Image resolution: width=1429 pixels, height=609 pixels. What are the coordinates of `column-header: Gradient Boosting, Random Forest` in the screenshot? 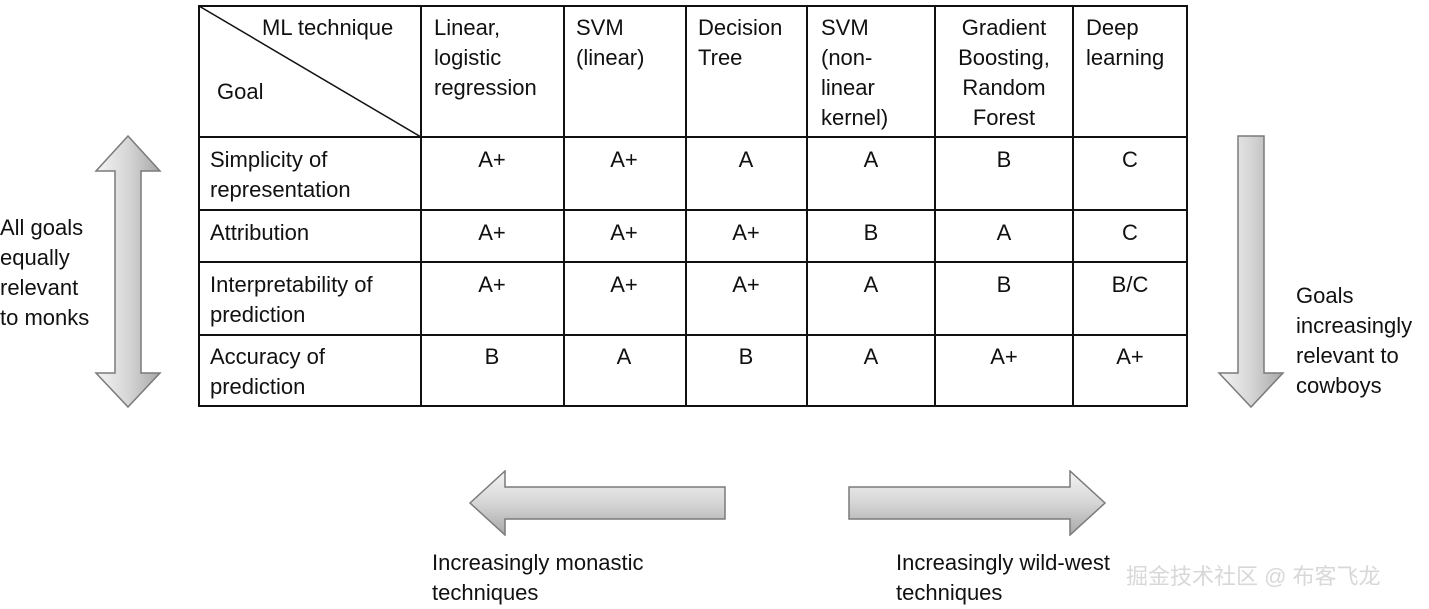 It's located at (1004, 72).